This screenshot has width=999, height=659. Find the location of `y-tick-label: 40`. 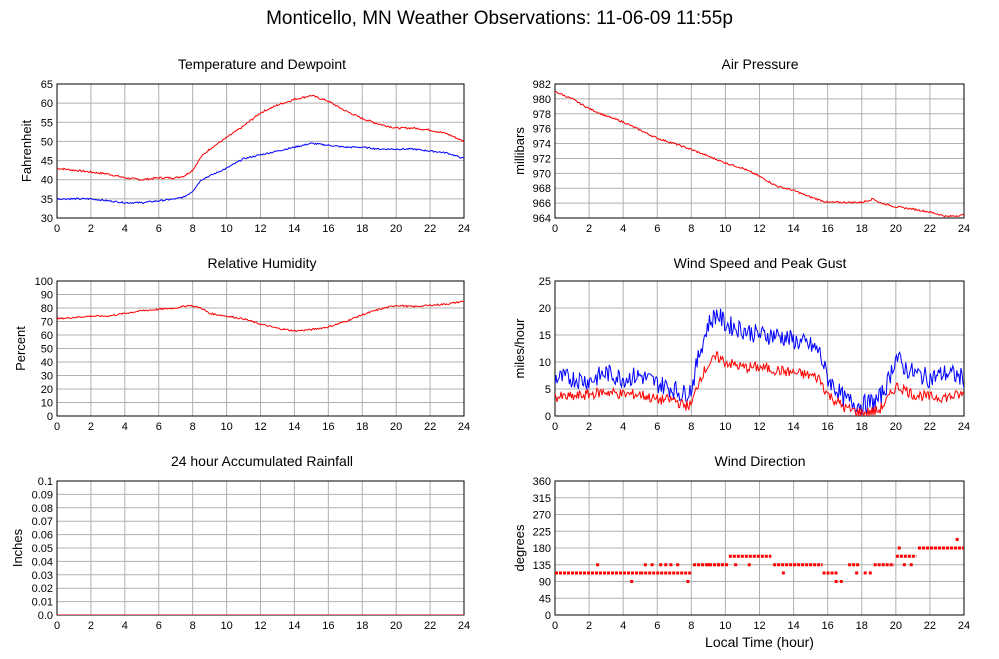

y-tick-label: 40 is located at coordinates (47, 363).